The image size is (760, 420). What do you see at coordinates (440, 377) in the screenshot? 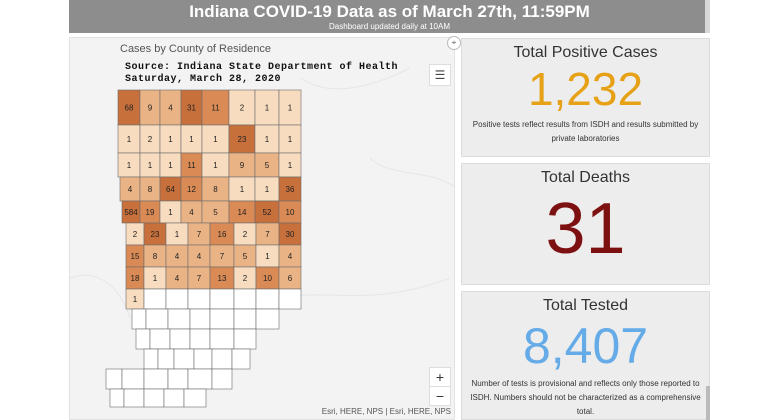
I see `zoom-in-button: +` at bounding box center [440, 377].